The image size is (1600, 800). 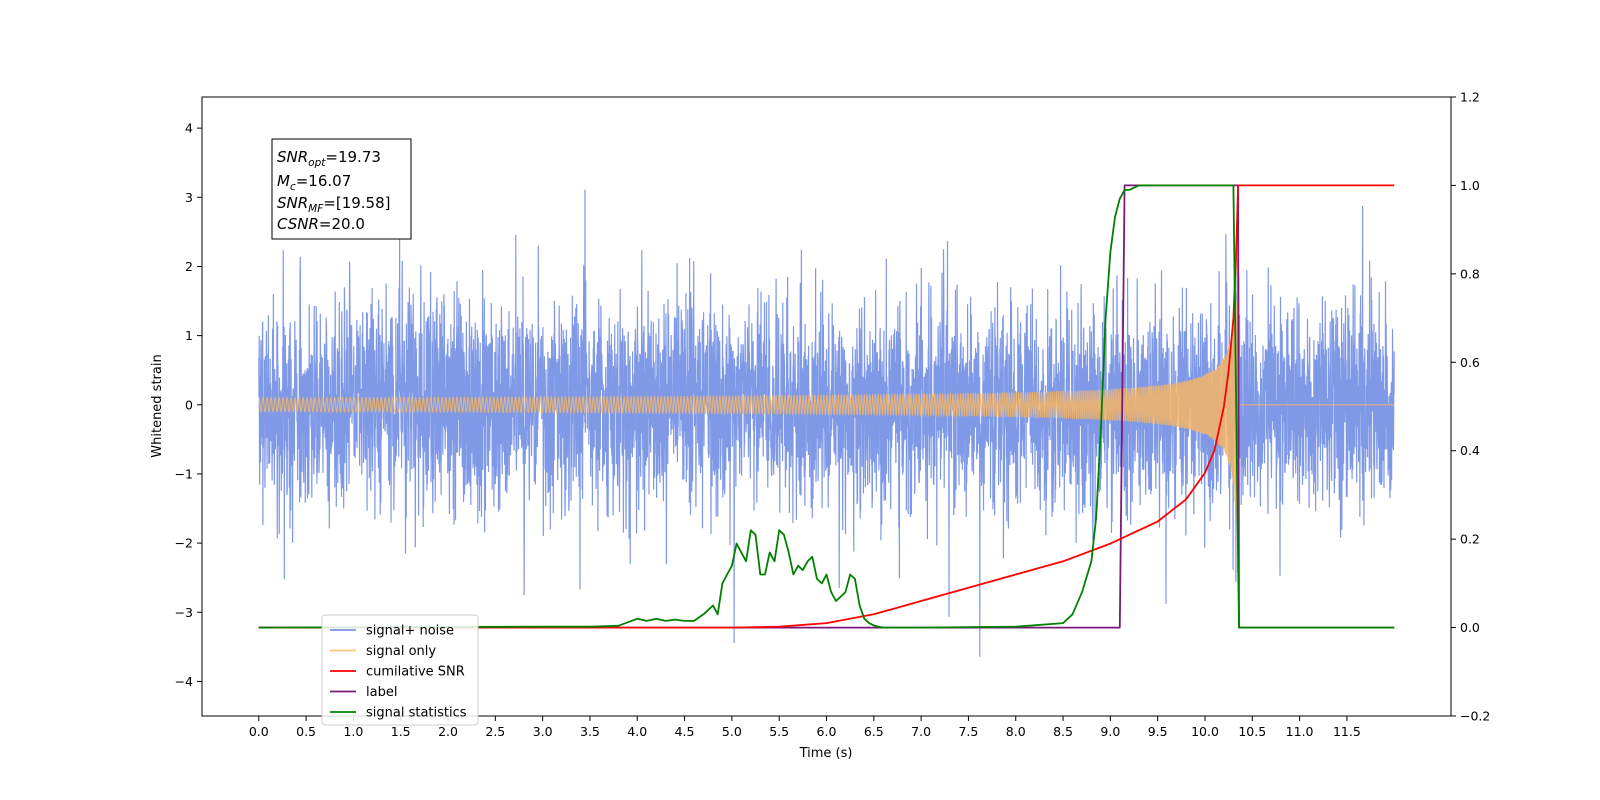 What do you see at coordinates (543, 731) in the screenshot?
I see `x-tick-label: 3.0` at bounding box center [543, 731].